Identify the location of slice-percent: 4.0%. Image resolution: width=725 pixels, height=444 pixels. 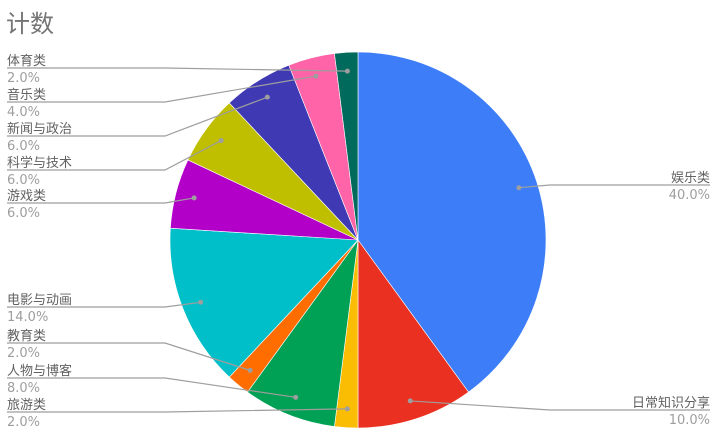
(23, 112).